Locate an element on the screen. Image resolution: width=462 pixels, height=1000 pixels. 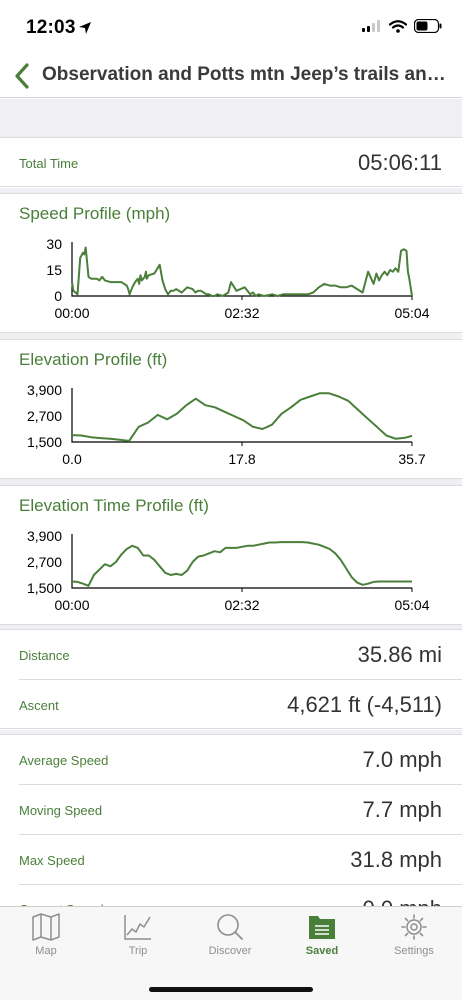
average-speed-label: Average Speed is located at coordinates (64, 760).